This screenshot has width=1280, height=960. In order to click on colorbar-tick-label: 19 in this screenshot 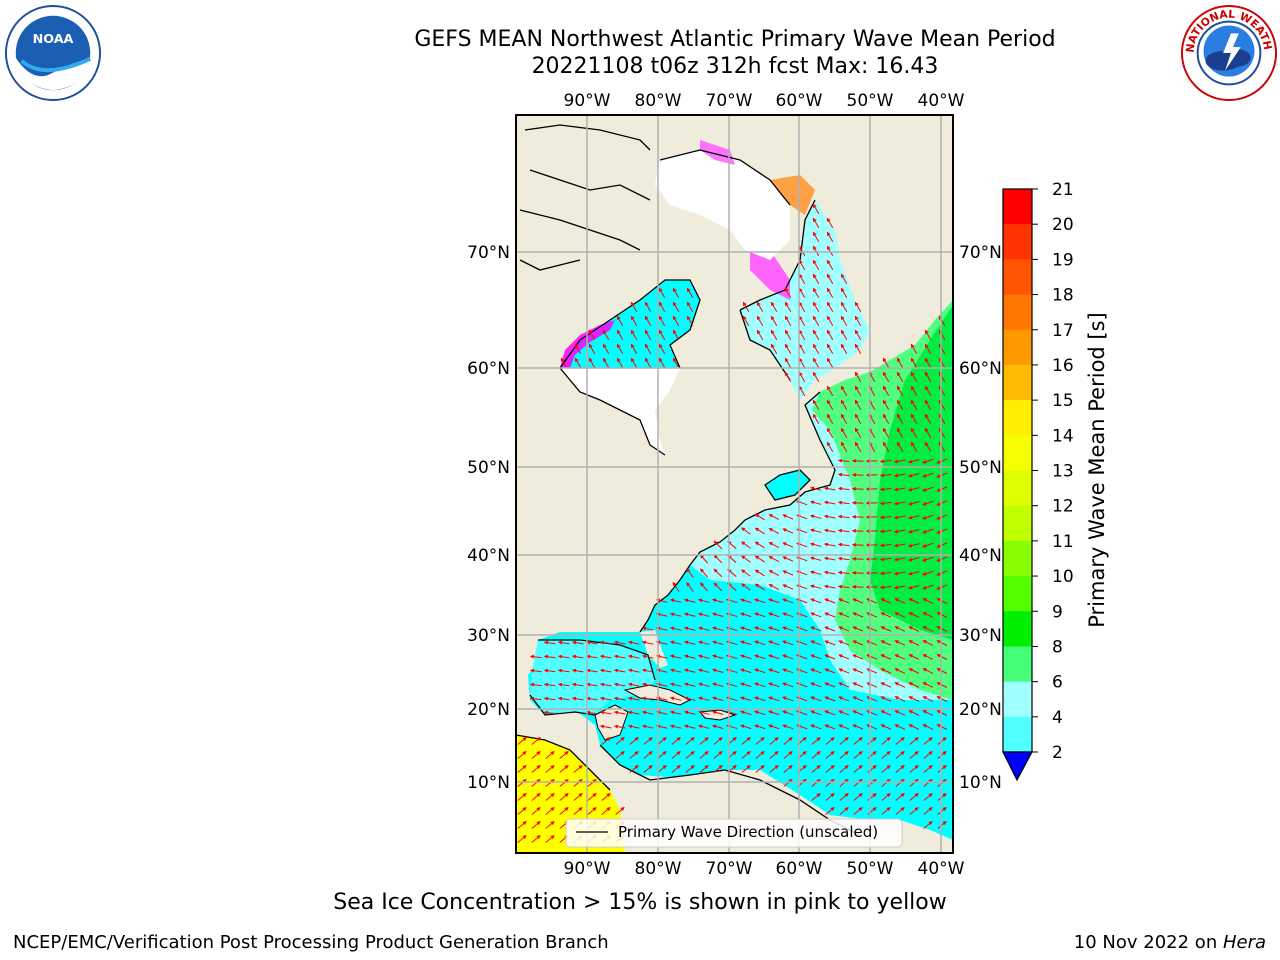, I will do `click(1063, 260)`.